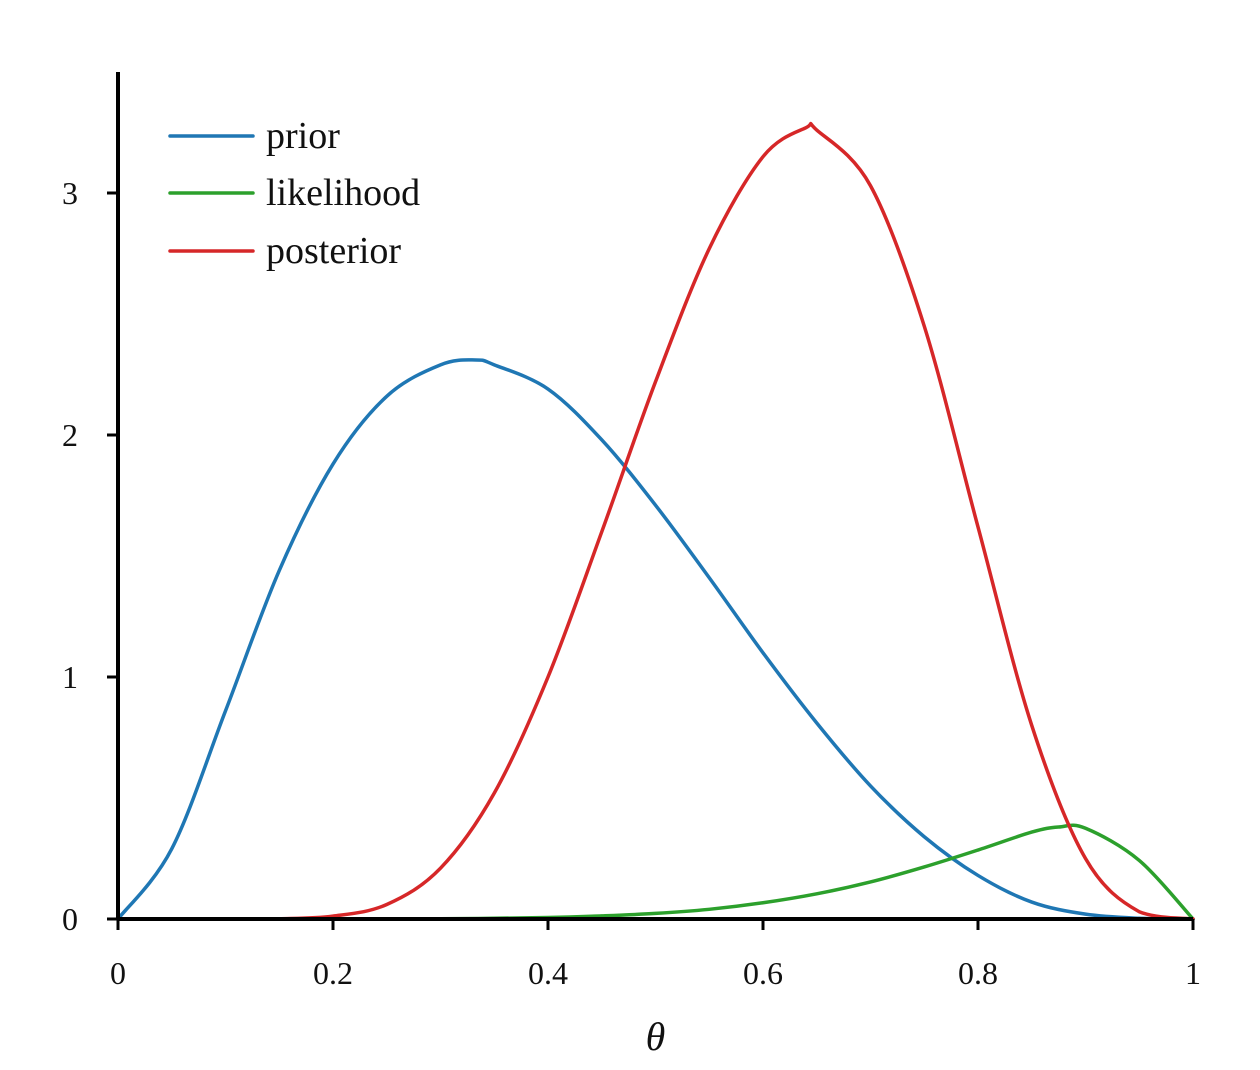 The image size is (1260, 1070). Describe the element at coordinates (303, 136) in the screenshot. I see `legend-label-prior: prior` at that location.